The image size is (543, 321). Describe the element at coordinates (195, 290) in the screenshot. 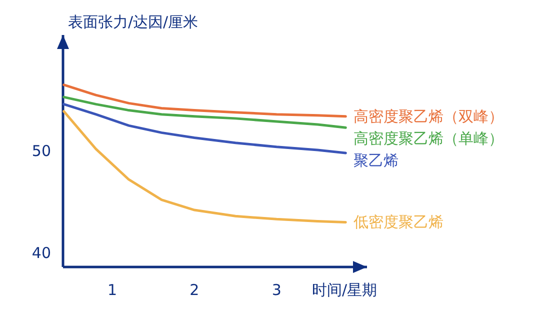

I see `x-tick-label: 2` at that location.